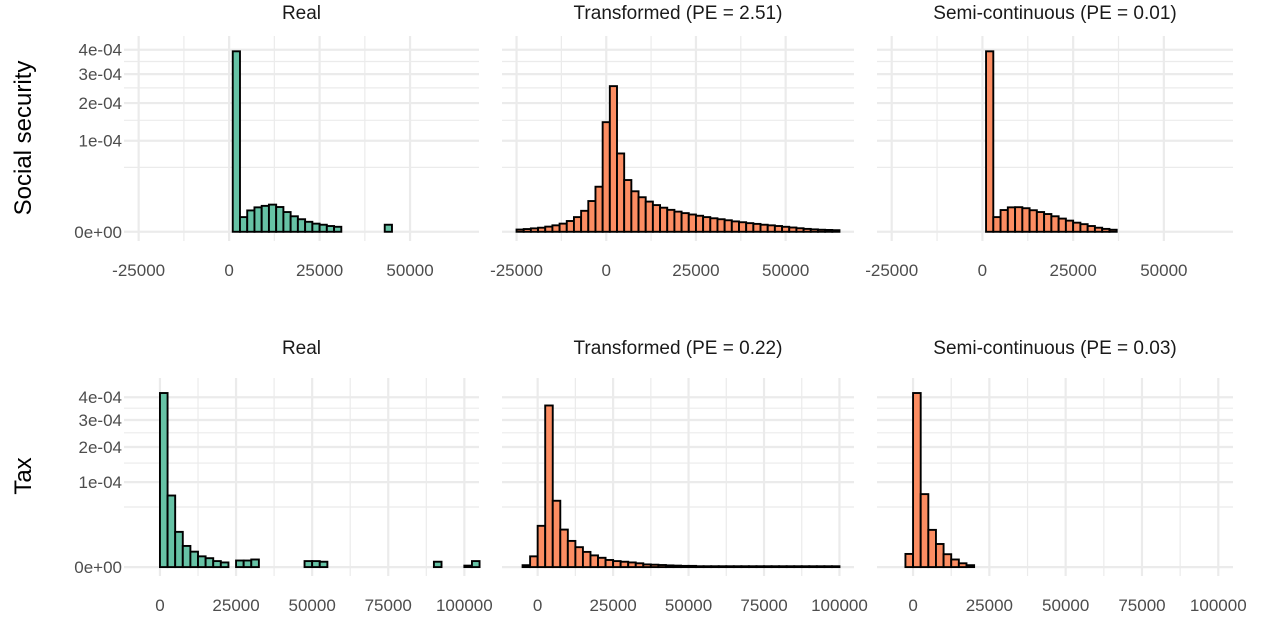 The width and height of the screenshot is (1268, 621). Describe the element at coordinates (678, 13) in the screenshot. I see `panel-title: Transformed (PE = 2.51)` at that location.